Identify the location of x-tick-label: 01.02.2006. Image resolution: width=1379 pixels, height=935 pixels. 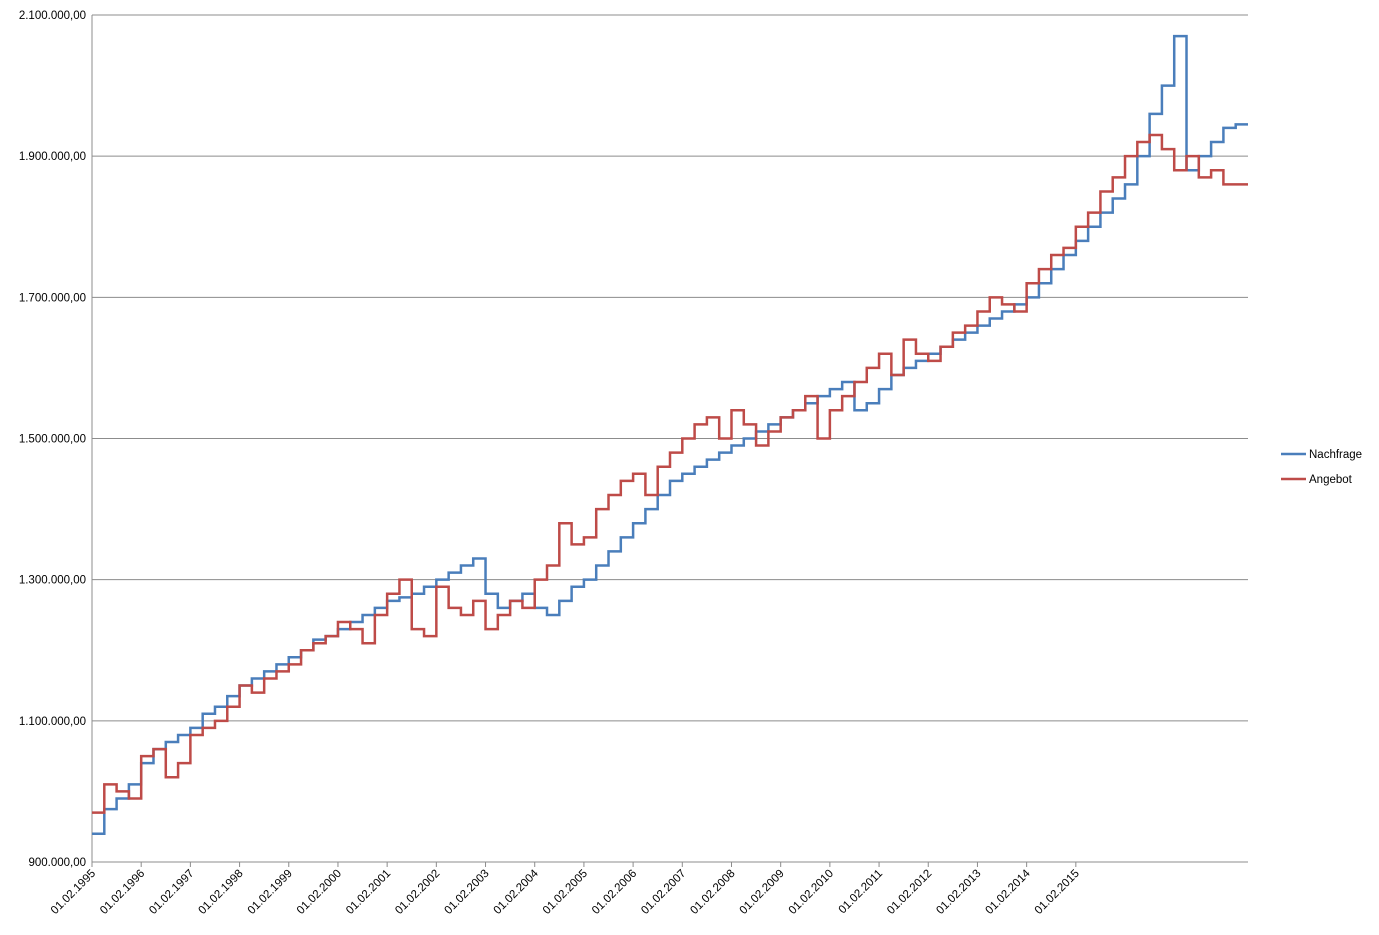
(614, 892).